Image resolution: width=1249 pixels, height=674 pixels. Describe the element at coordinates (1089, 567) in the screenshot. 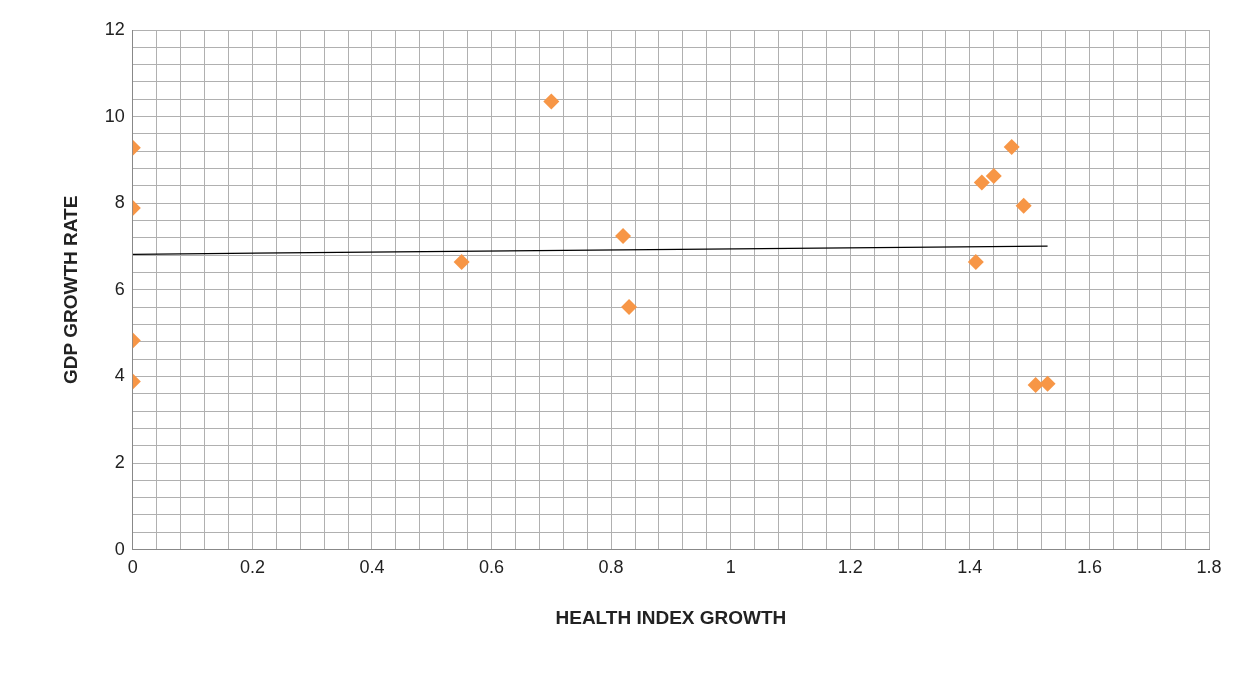

I see `x-tick-label: 1.6` at that location.